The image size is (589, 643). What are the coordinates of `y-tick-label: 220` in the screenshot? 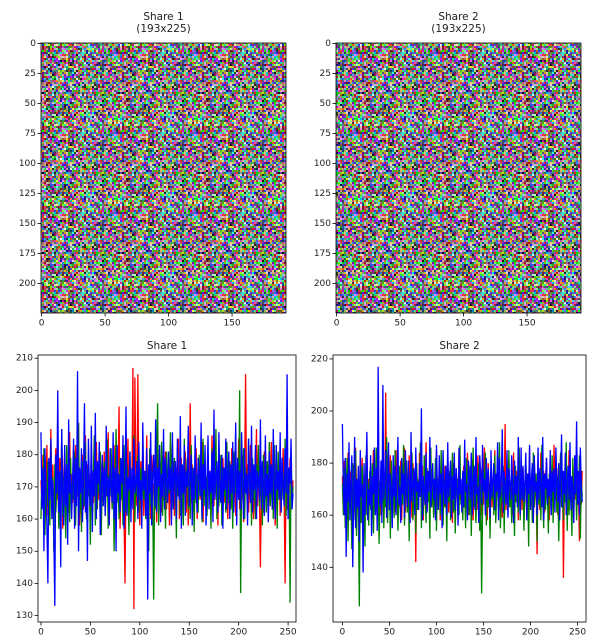 It's located at (319, 359).